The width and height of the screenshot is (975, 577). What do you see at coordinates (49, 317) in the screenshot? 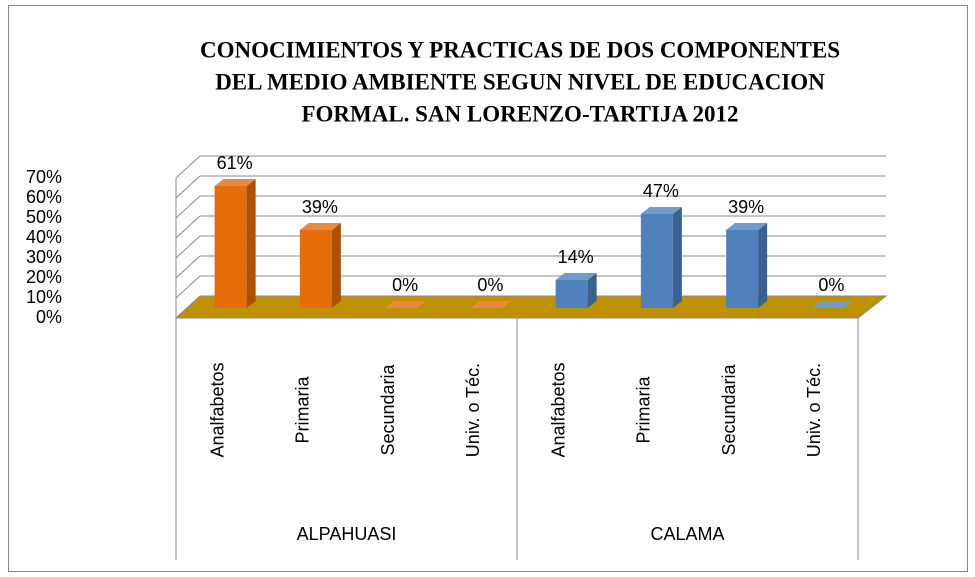
I see `y-tick-label: 0%` at bounding box center [49, 317].